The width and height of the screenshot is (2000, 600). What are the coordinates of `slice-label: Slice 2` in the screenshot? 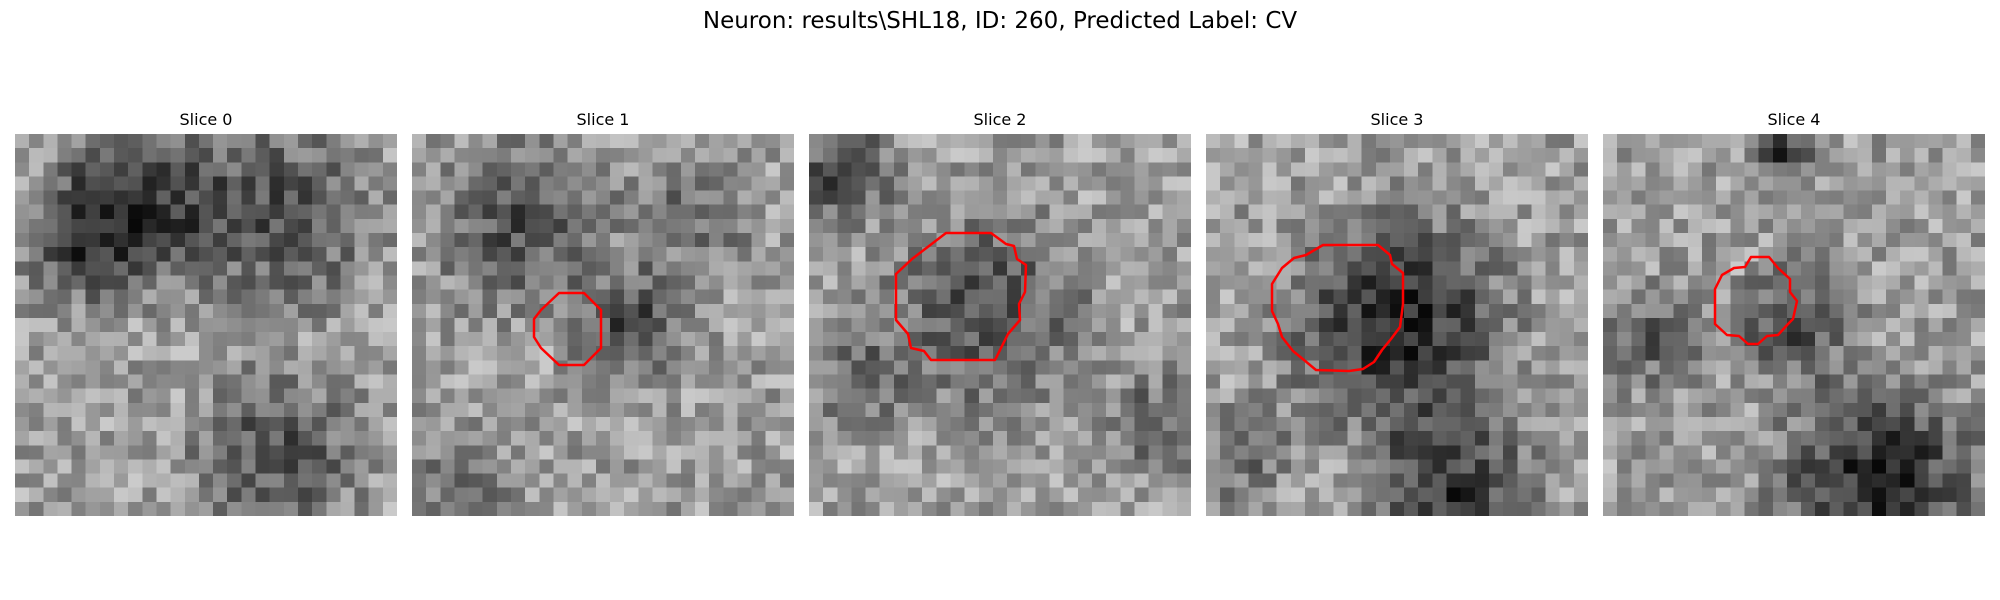 It's located at (1000, 119).